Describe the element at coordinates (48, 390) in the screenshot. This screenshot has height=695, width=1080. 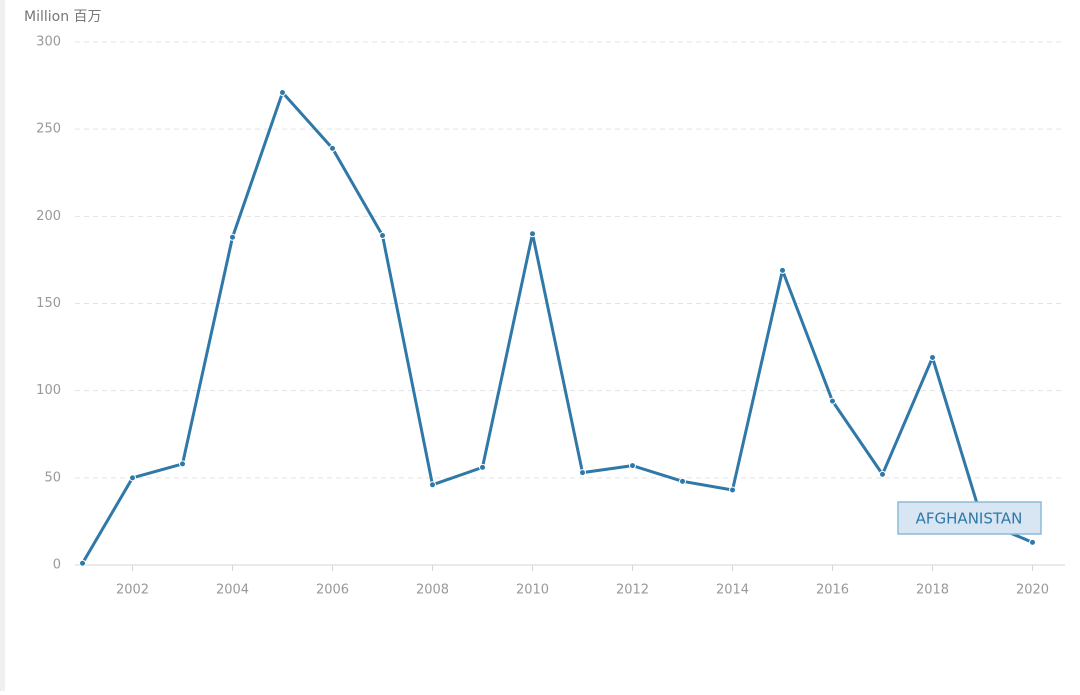
I see `y-tick-label: 100` at that location.